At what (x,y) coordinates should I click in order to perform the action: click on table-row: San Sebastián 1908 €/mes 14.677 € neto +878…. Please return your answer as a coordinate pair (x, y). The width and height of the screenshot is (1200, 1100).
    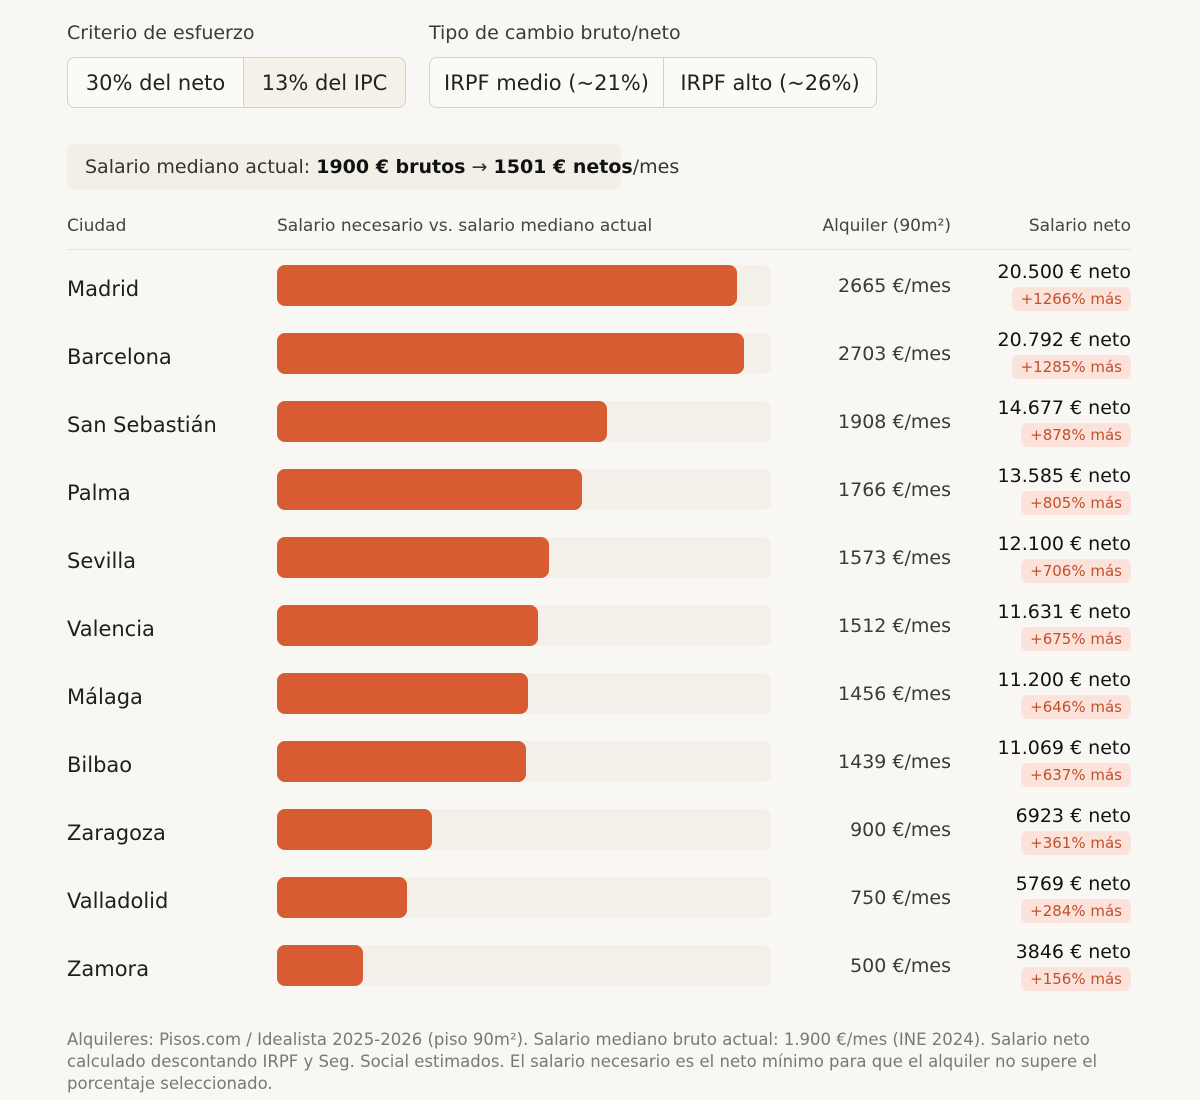
    Looking at the image, I should click on (600, 433).